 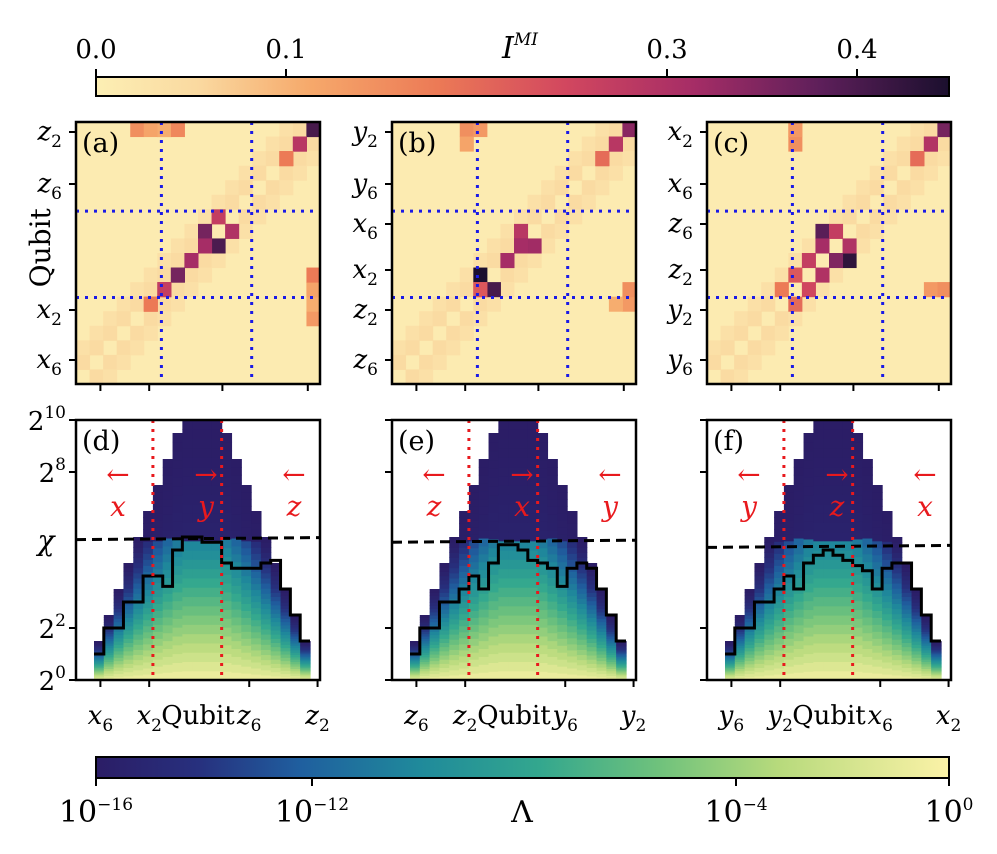 What do you see at coordinates (205, 474) in the screenshot?
I see `sweep-arrow: →` at bounding box center [205, 474].